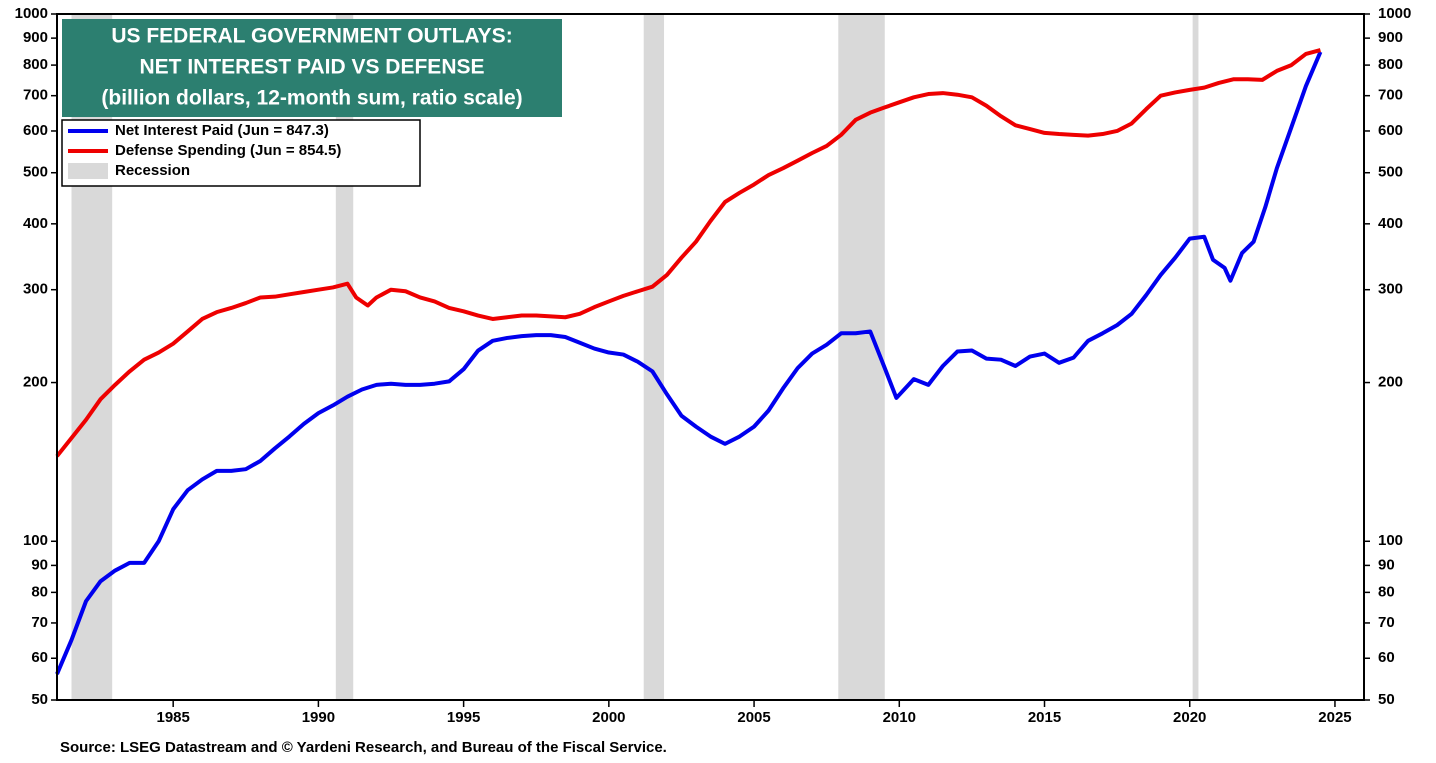  I want to click on y-tick-label: 200, so click(35, 382).